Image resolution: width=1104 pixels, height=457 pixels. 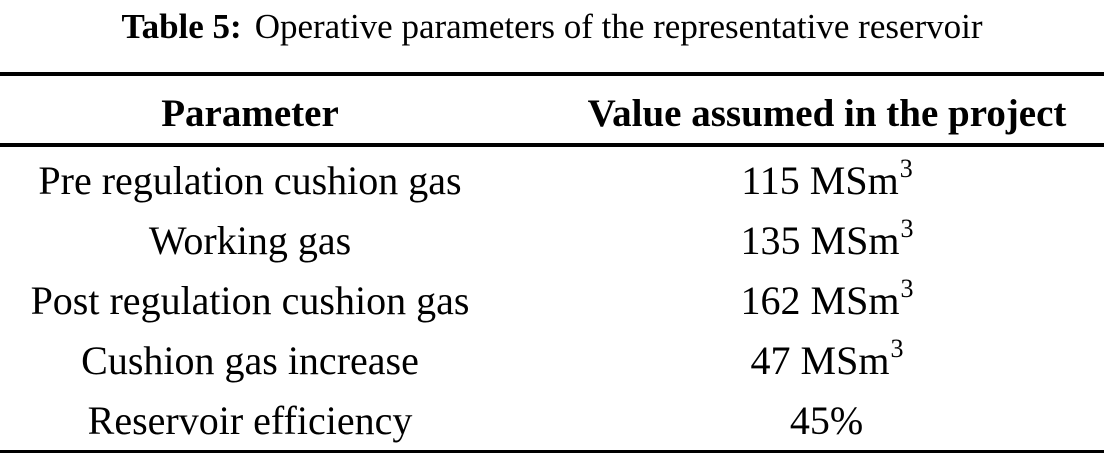 What do you see at coordinates (827, 113) in the screenshot?
I see `header-value: Value assumed in the project` at bounding box center [827, 113].